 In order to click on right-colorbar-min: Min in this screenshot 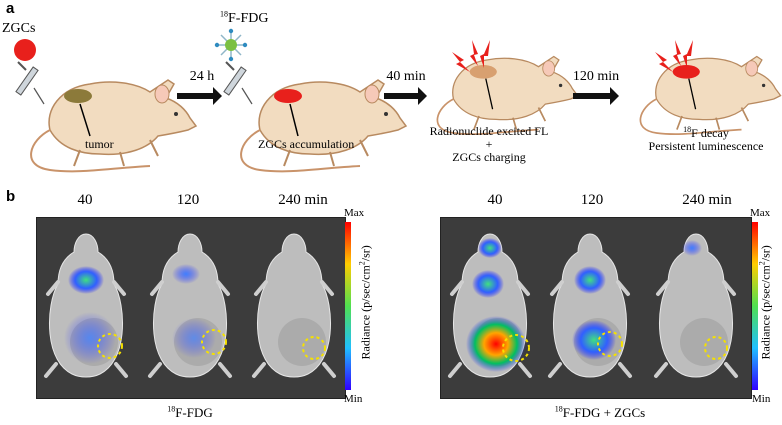, I will do `click(761, 399)`.